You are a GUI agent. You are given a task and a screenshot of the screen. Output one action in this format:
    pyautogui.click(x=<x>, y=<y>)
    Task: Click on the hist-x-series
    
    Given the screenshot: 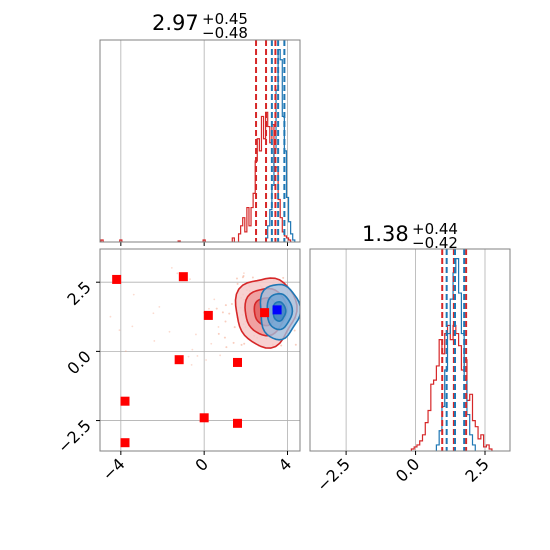 What is the action you would take?
    pyautogui.click(x=198, y=145)
    